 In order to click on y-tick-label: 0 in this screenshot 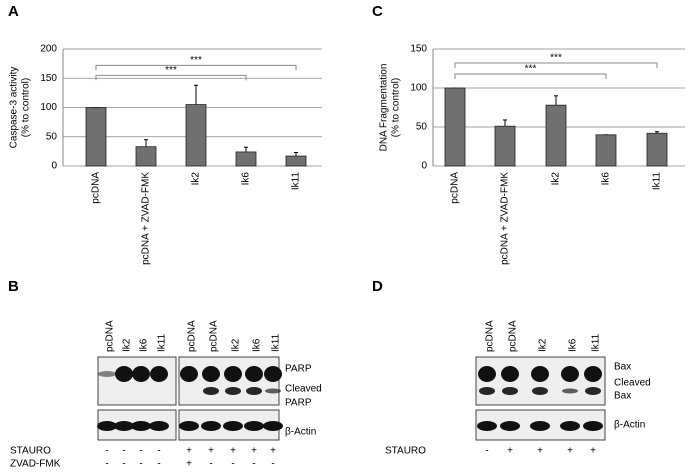, I will do `click(424, 166)`.